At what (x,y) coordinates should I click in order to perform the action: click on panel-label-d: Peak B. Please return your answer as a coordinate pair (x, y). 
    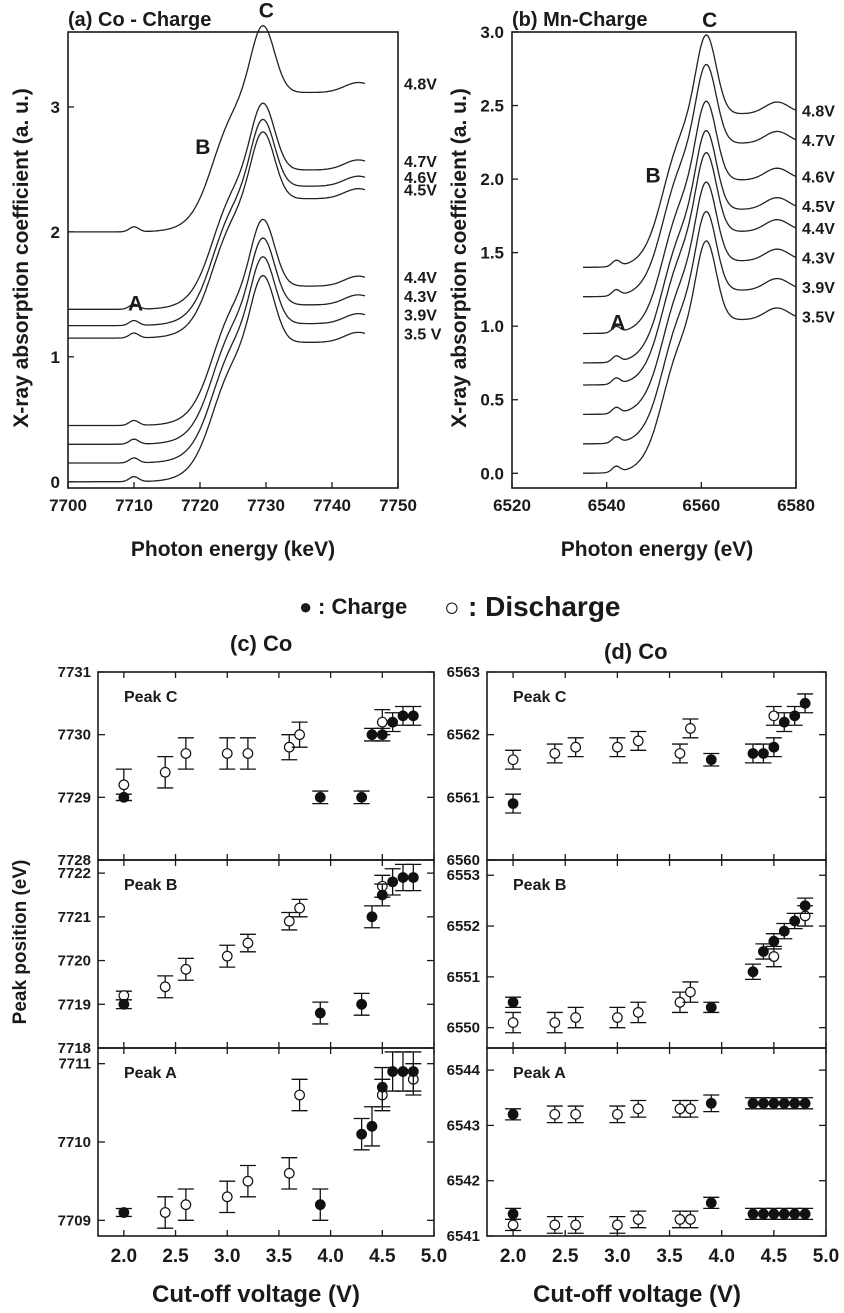
    Looking at the image, I should click on (539, 885).